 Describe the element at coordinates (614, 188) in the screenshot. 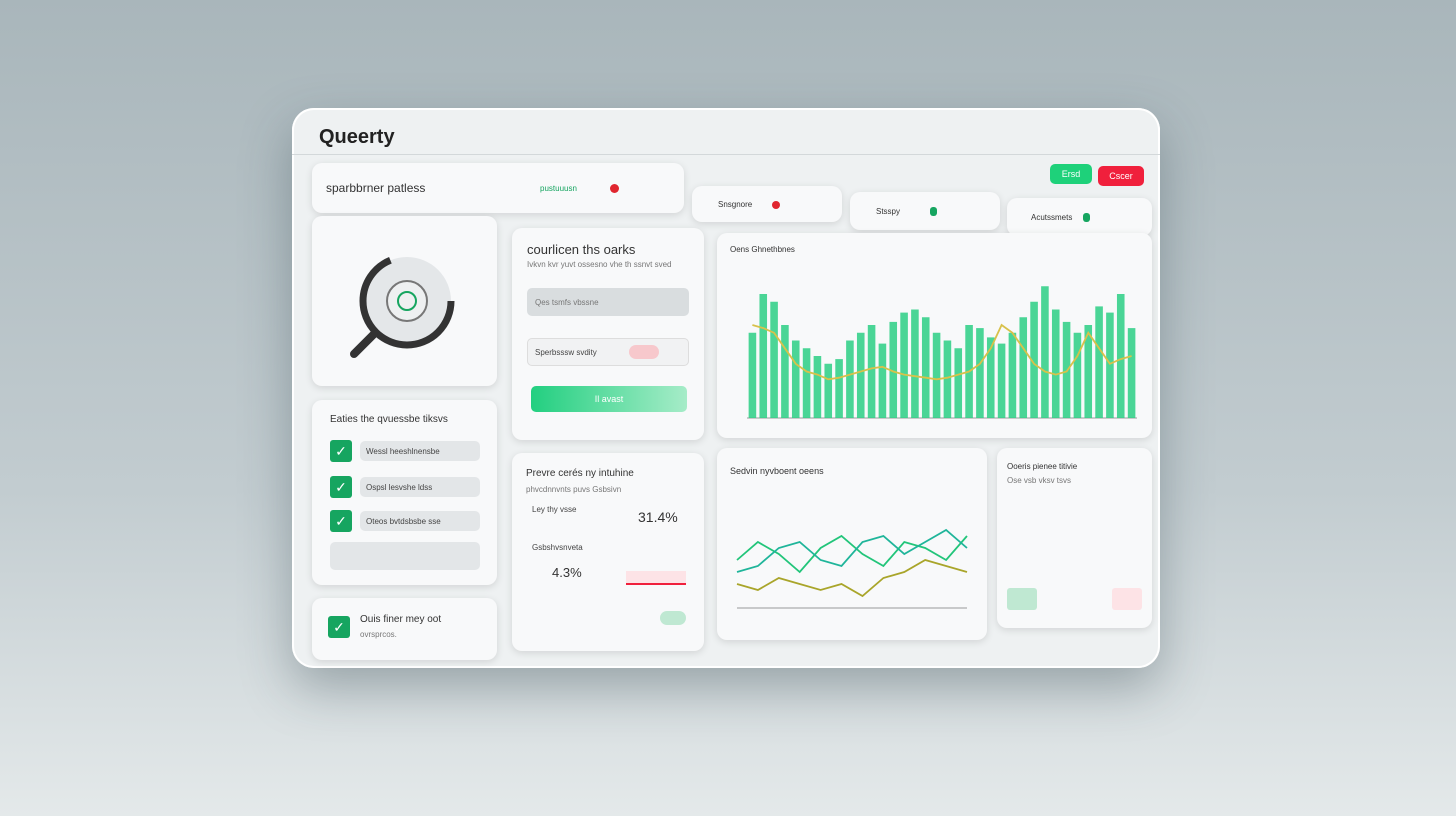

I see `status-dot` at that location.